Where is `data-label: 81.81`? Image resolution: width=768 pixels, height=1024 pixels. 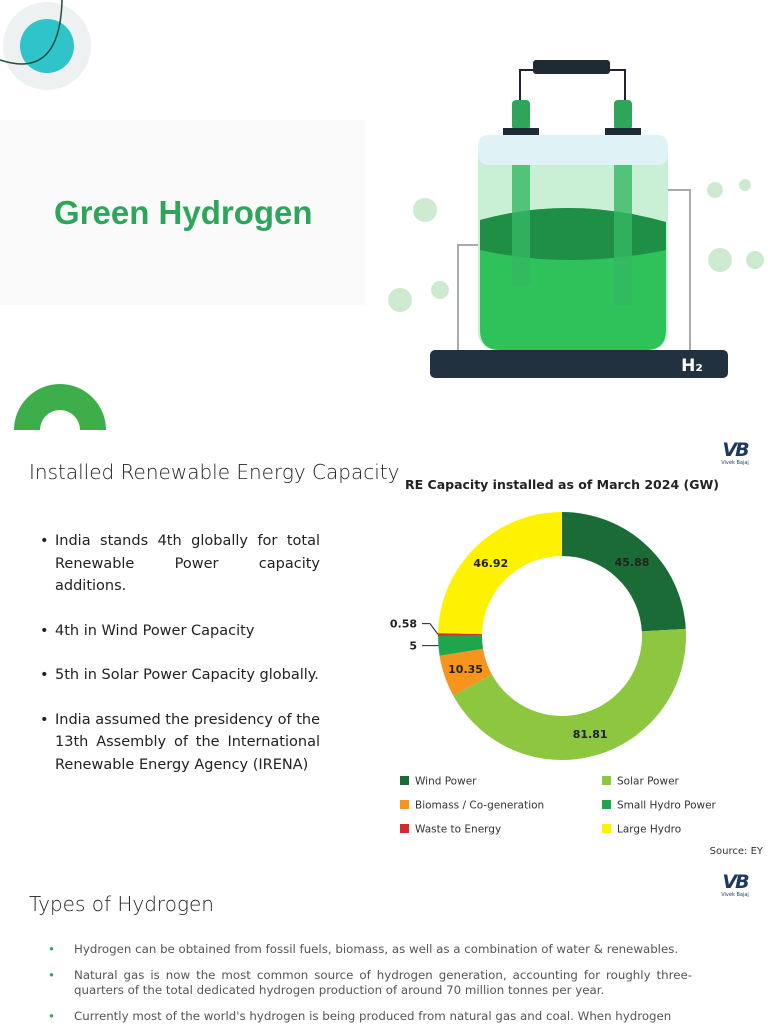
data-label: 81.81 is located at coordinates (590, 734).